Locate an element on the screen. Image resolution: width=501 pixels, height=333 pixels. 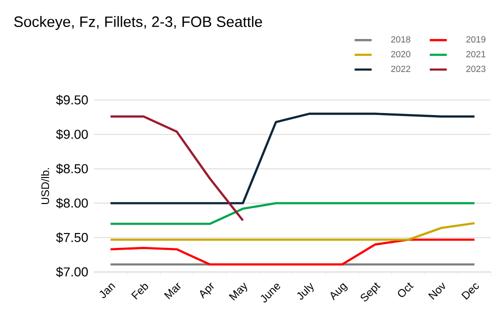
x-tick-label: Aug is located at coordinates (339, 291).